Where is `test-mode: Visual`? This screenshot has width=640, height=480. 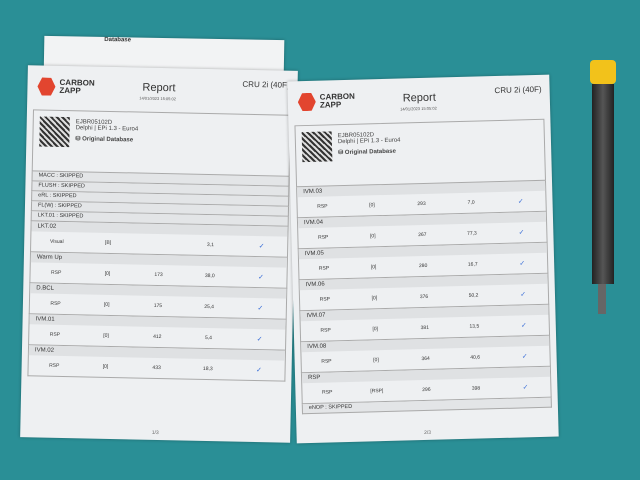
test-mode: Visual is located at coordinates (56, 241).